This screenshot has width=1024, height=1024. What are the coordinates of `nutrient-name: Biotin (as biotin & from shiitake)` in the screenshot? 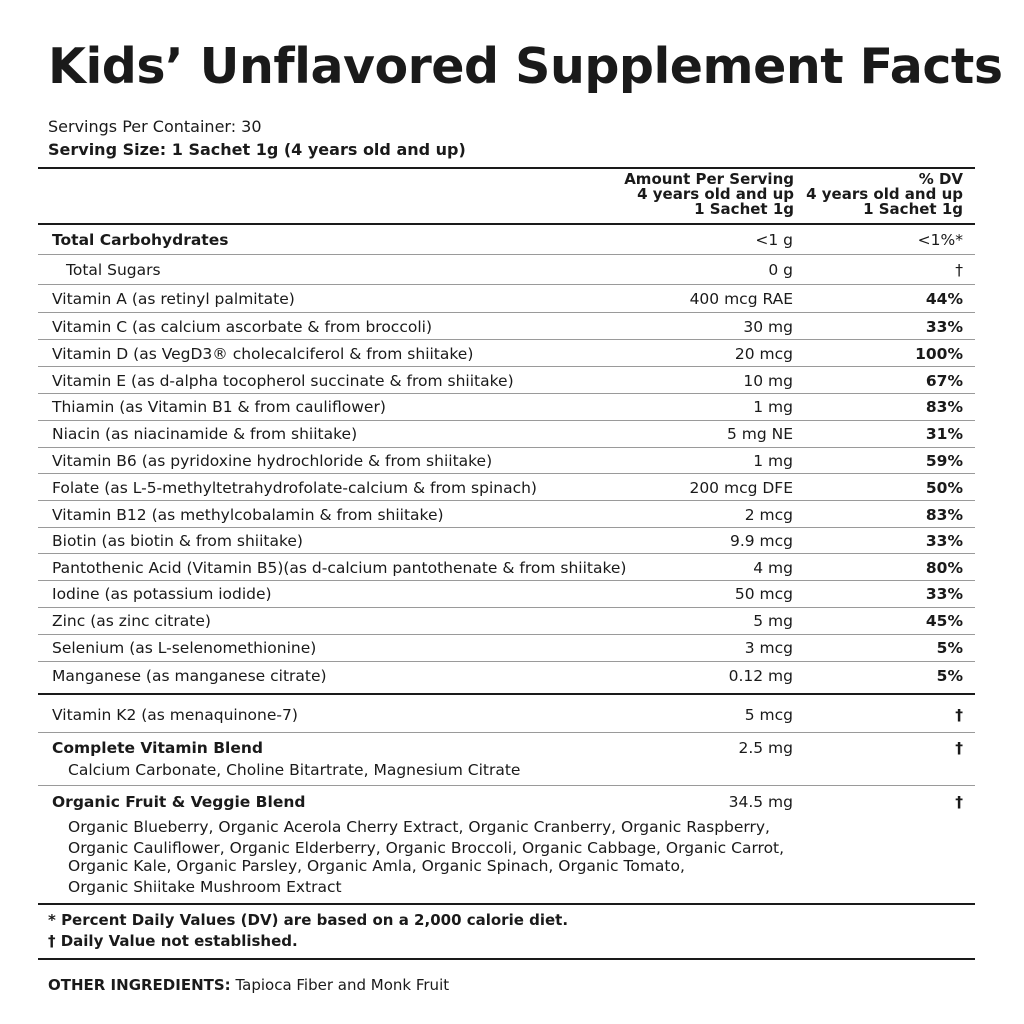 It's located at (177, 541).